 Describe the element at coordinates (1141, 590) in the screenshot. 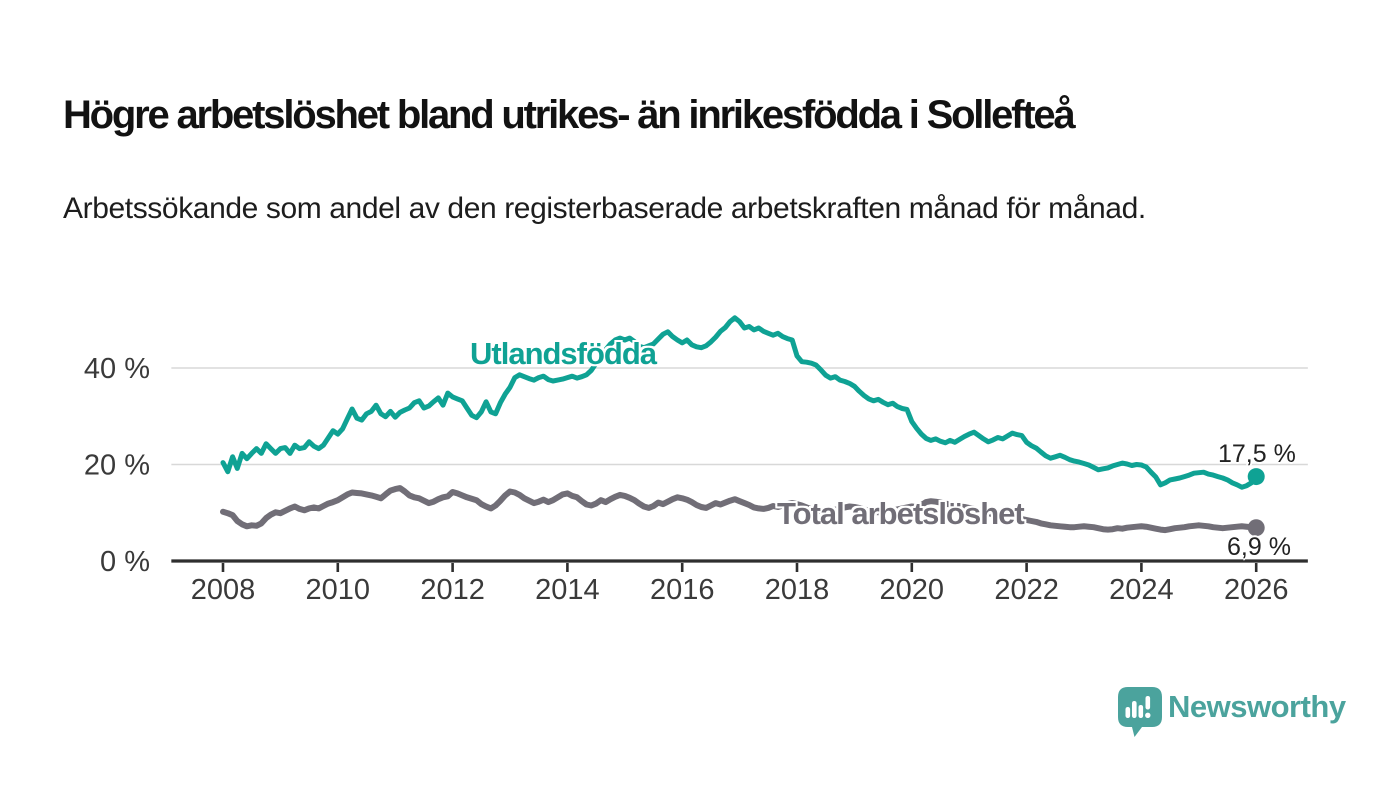

I see `x-tick-label: 2024` at that location.